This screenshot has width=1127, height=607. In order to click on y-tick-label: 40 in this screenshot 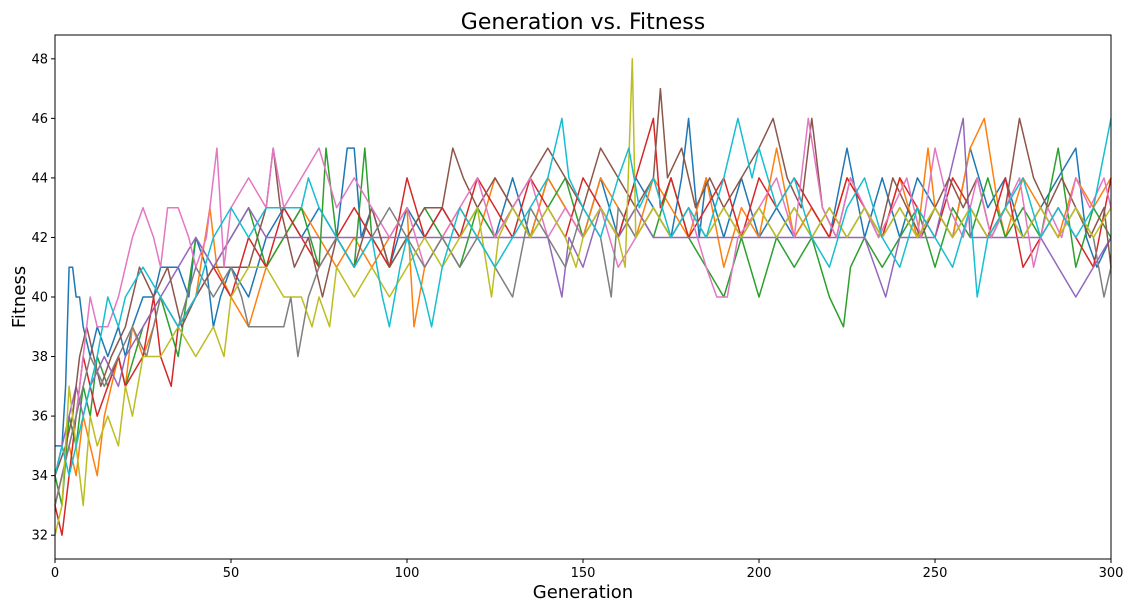, I will do `click(39, 298)`.